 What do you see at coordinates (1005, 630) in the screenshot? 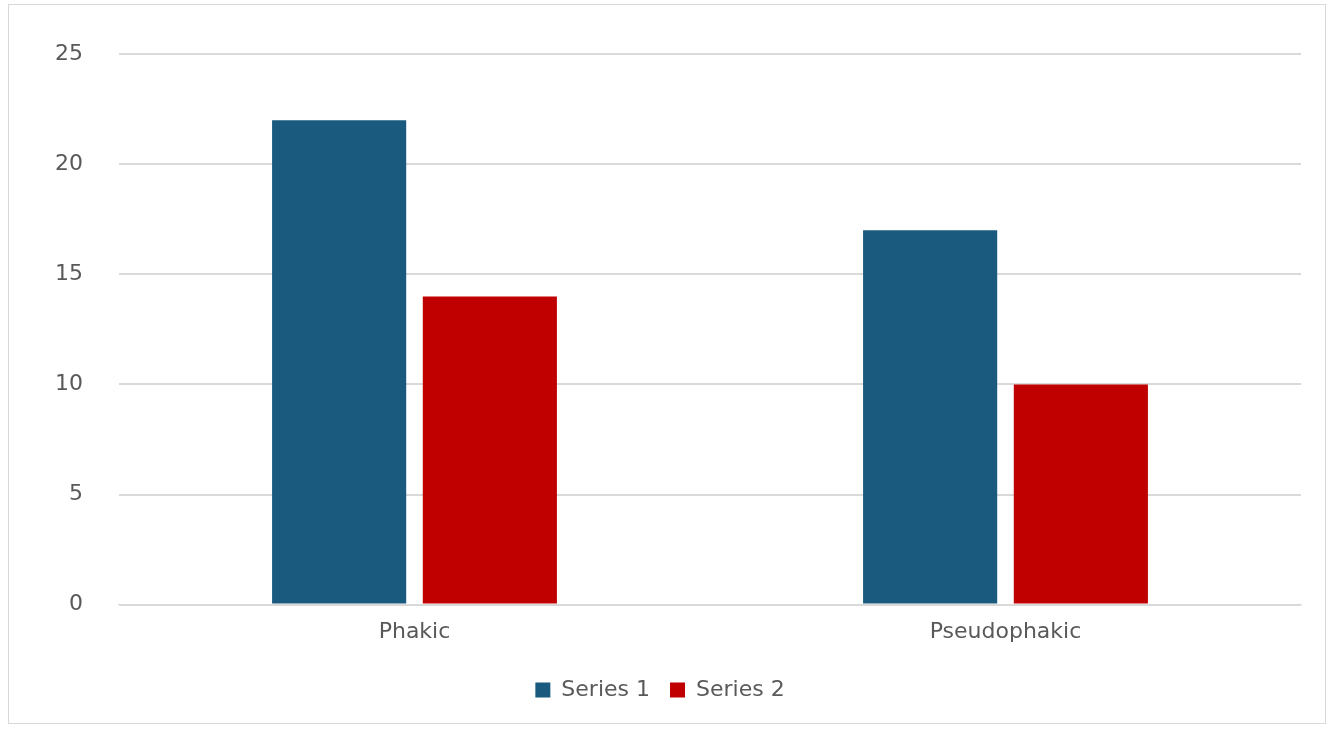
I see `x-tick-label: Pseudophakic` at bounding box center [1005, 630].